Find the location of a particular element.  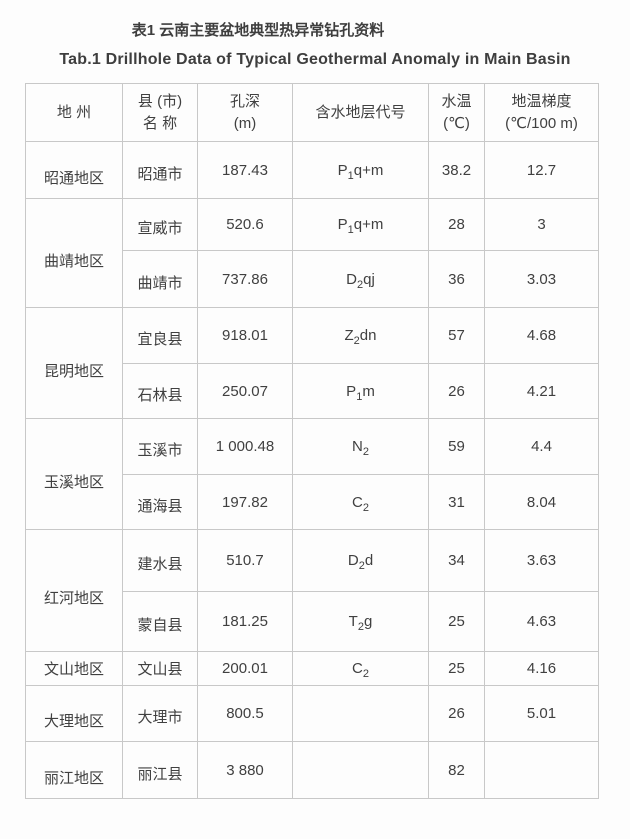

cell-gradient: 4.16 is located at coordinates (541, 668).